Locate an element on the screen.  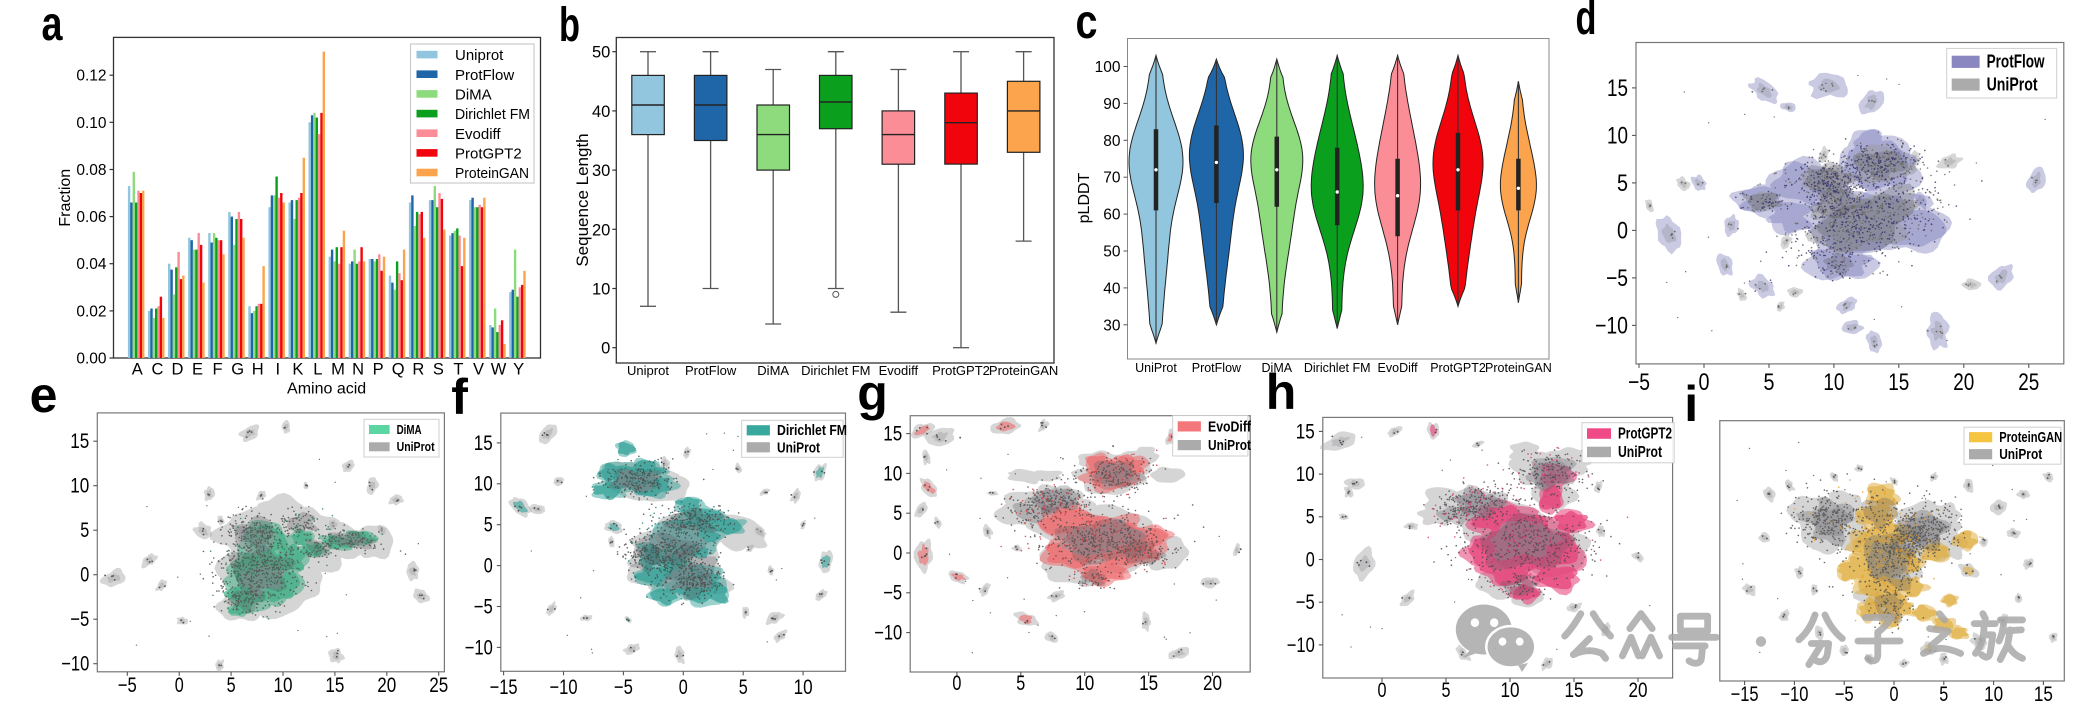
svg-text: 0.12 is located at coordinates (91, 76).